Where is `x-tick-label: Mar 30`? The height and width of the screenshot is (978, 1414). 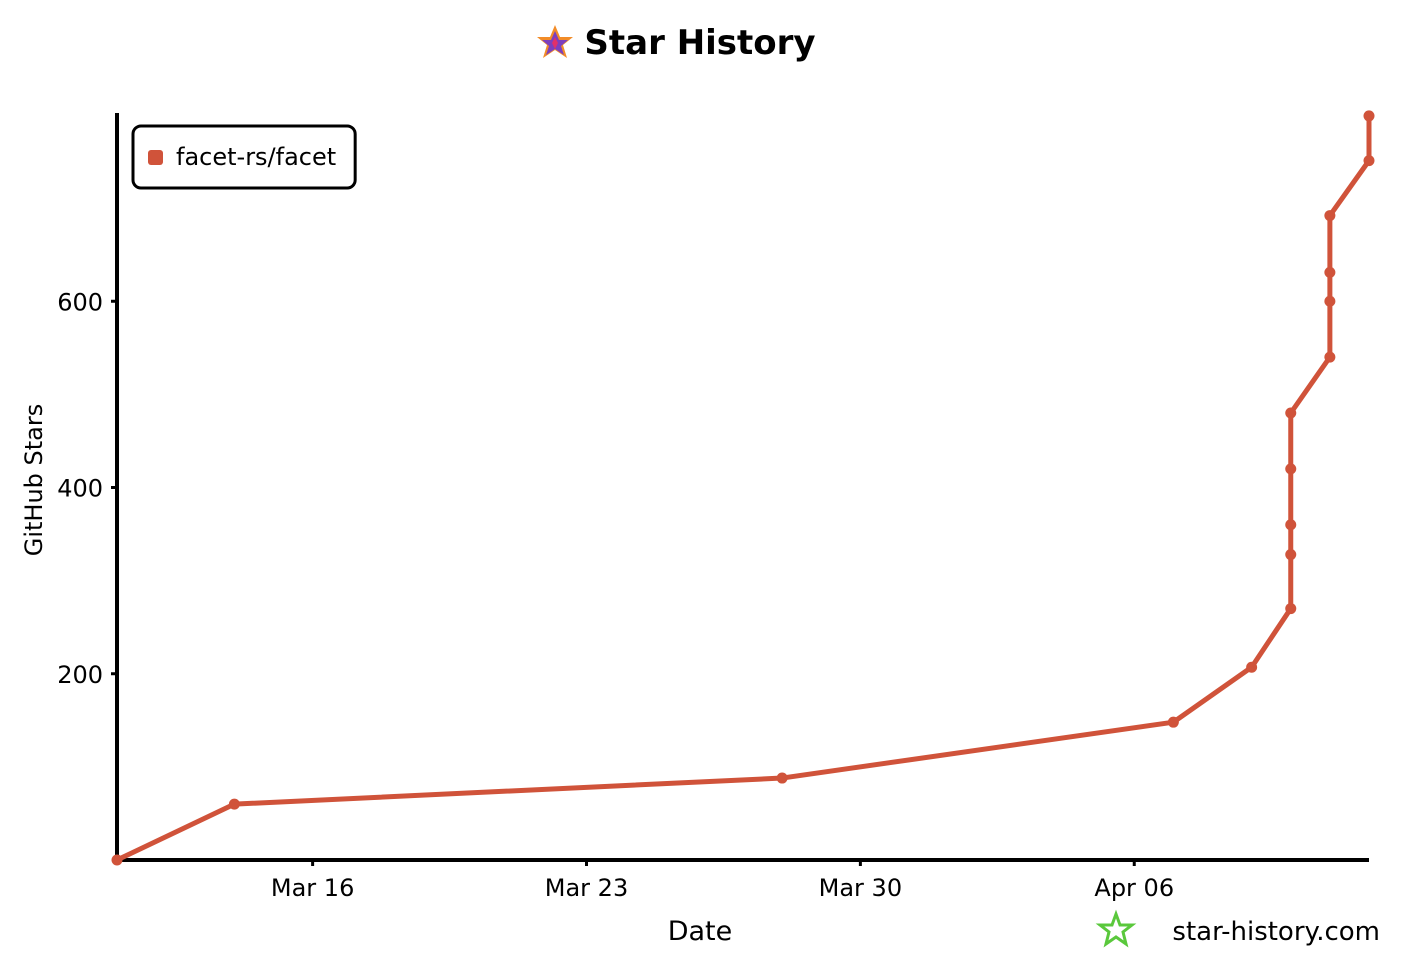 x-tick-label: Mar 30 is located at coordinates (860, 888).